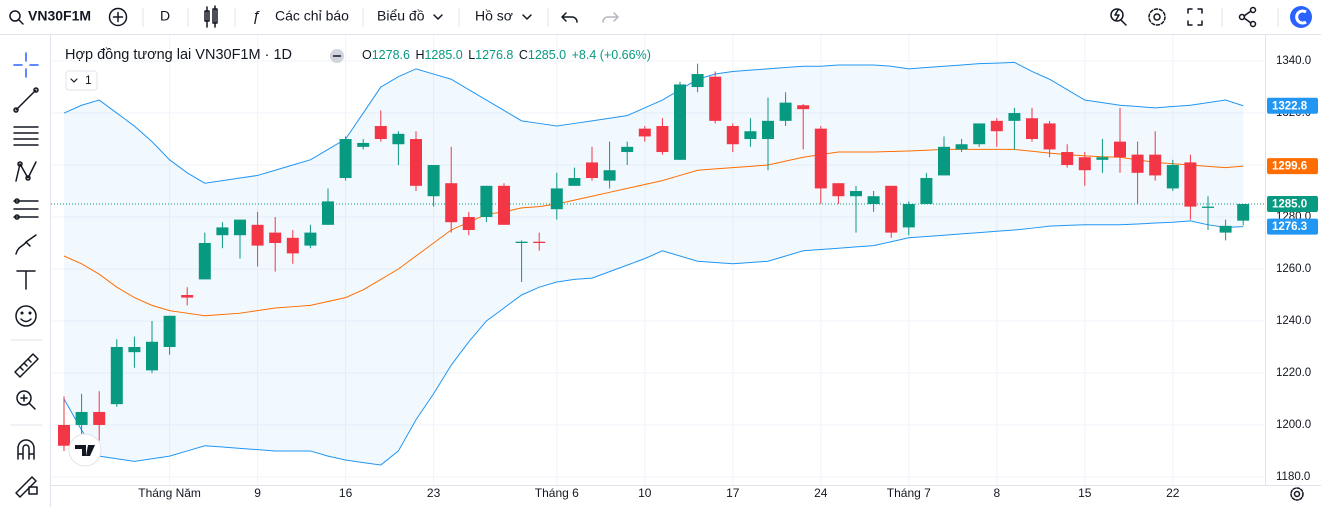 This screenshot has width=1321, height=507. What do you see at coordinates (26, 209) in the screenshot?
I see `projection-tool` at bounding box center [26, 209].